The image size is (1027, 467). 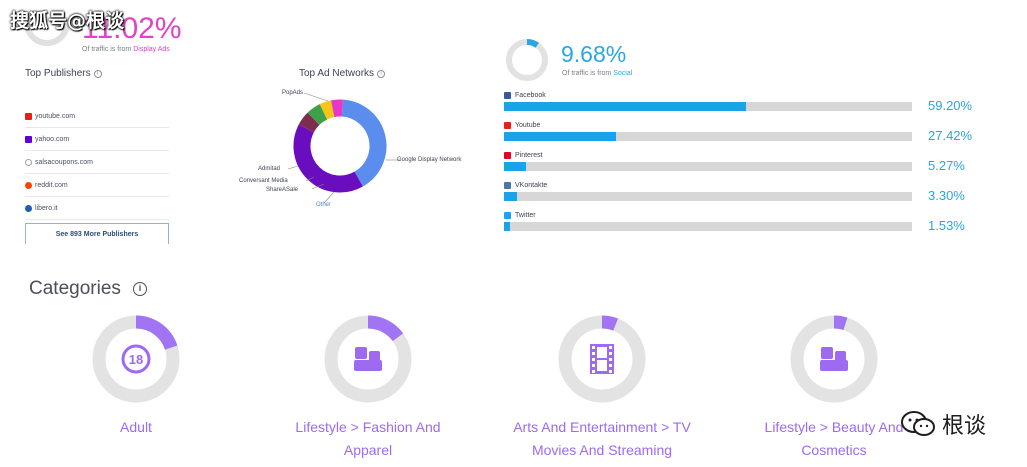 I want to click on social-source-name: Youtube, so click(x=522, y=125).